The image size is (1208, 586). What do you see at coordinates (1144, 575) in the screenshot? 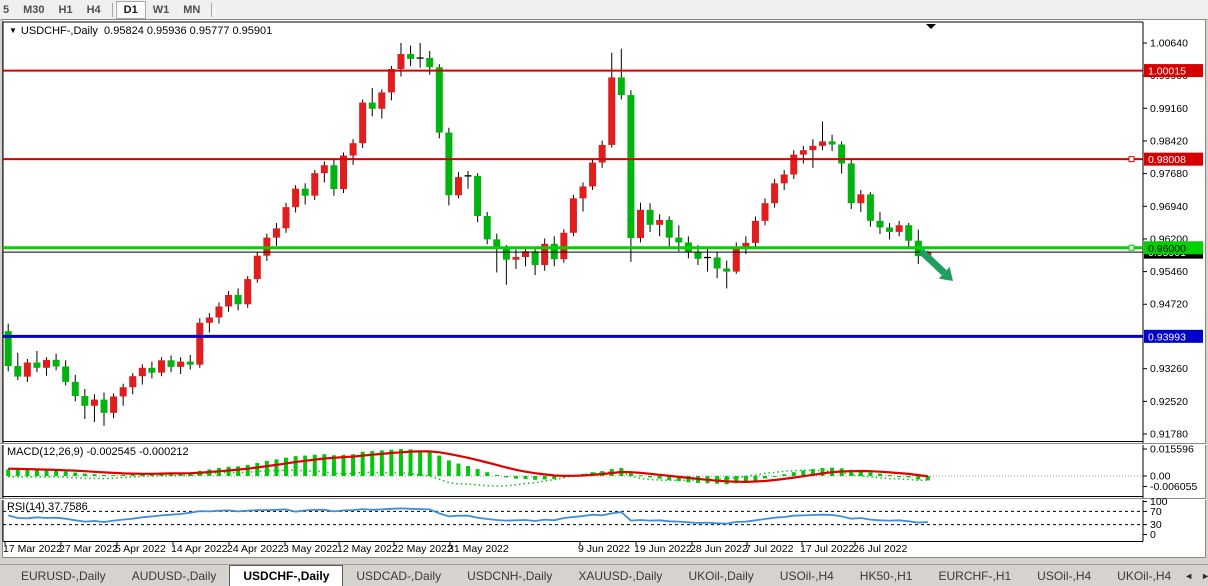
I see `tab-ukoil-h4: UKOil-,H4` at bounding box center [1144, 575].